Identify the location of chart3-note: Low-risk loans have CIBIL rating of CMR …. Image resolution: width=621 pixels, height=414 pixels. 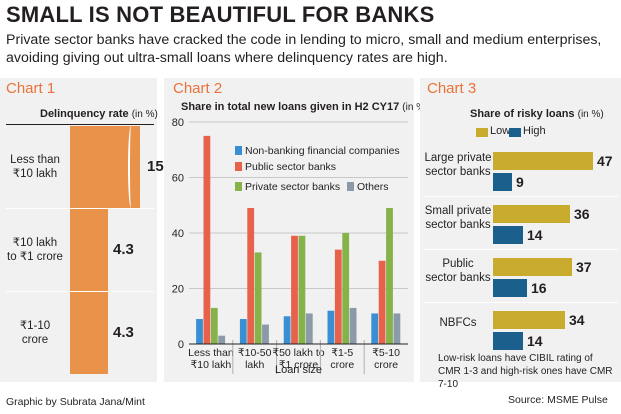
(525, 371).